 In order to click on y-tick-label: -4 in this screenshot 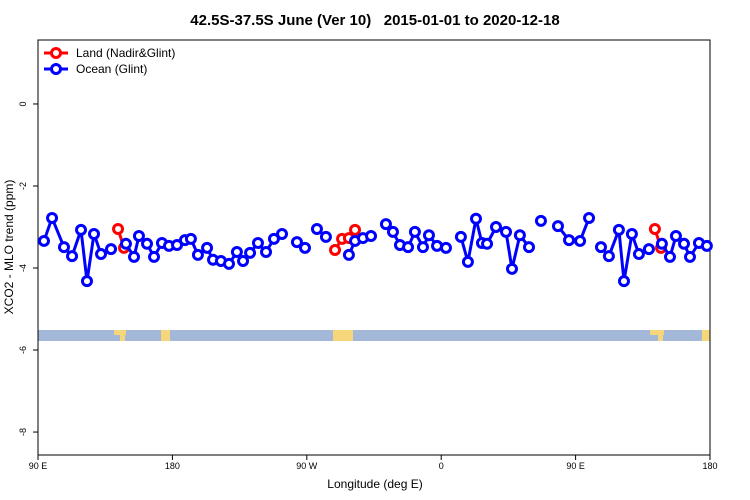, I will do `click(23, 268)`.